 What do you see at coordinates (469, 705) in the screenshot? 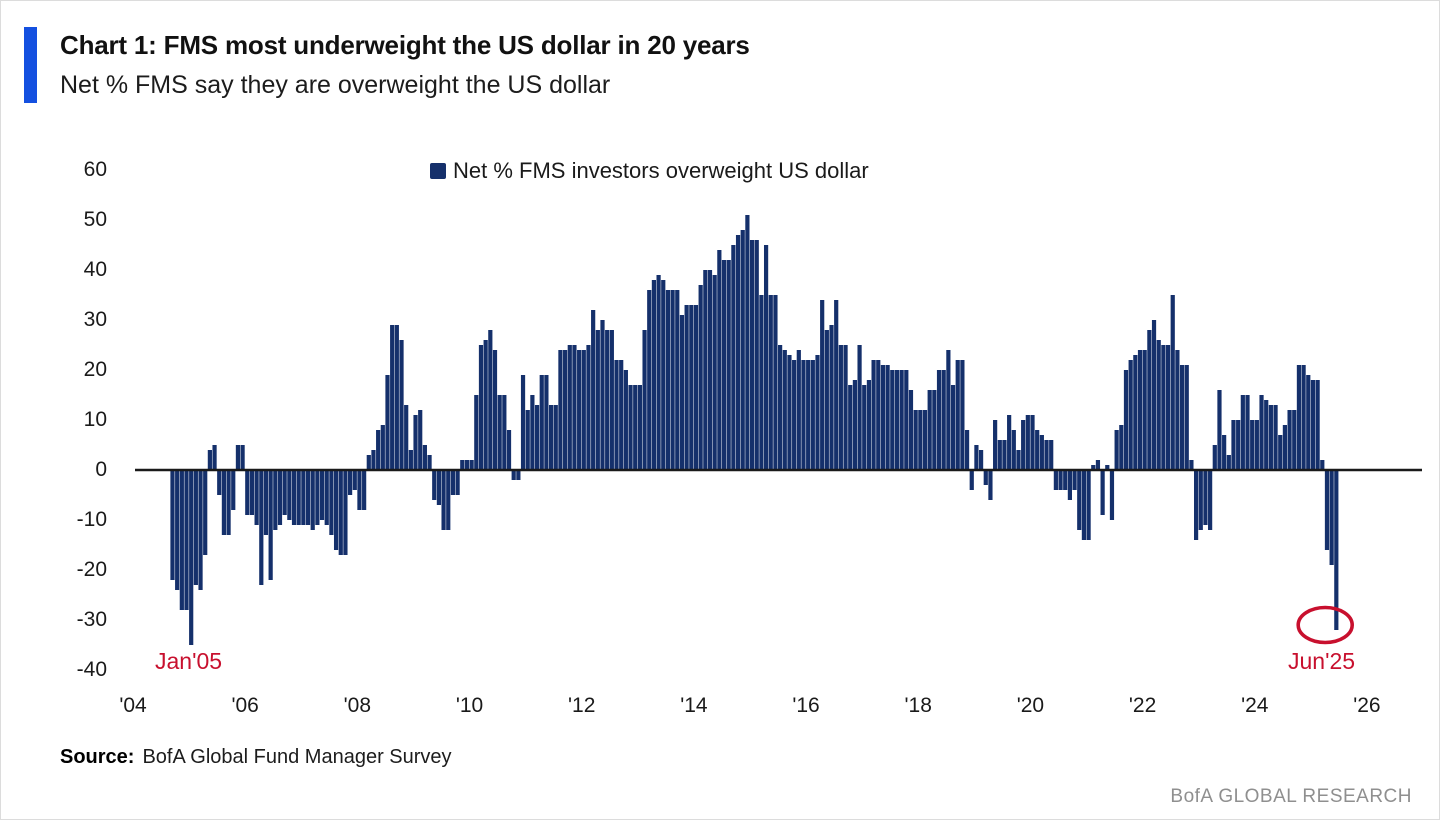
I see `x-tick-label: '10` at bounding box center [469, 705].